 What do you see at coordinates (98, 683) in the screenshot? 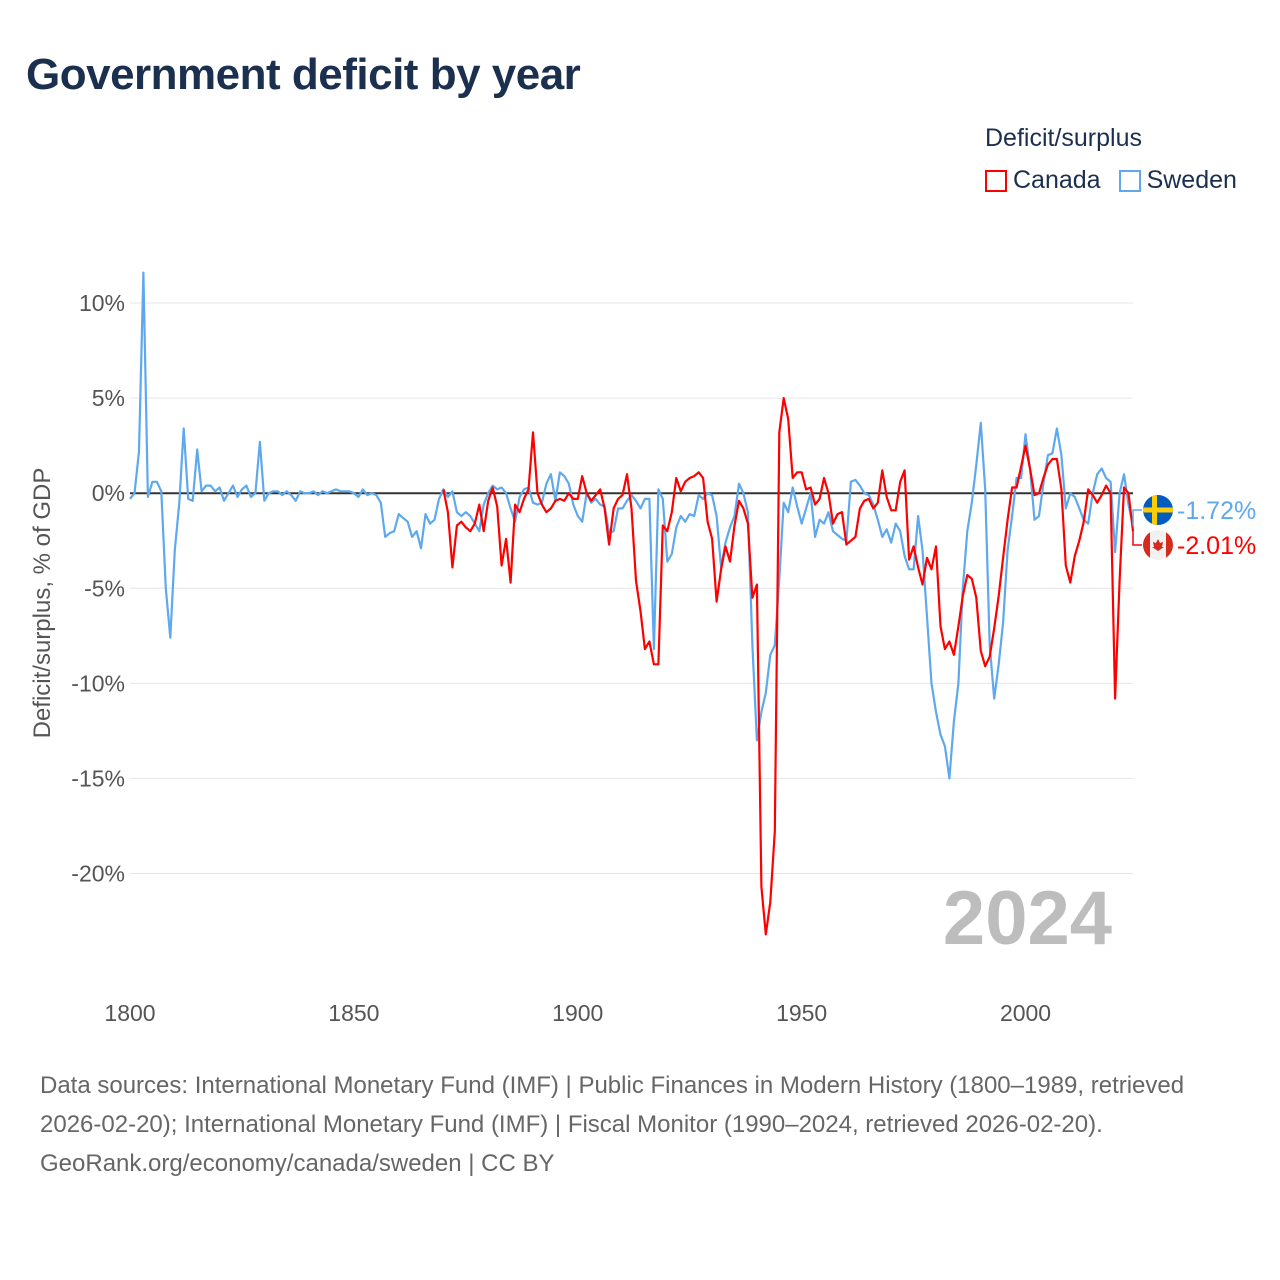
I see `y-tick-label: -10%` at bounding box center [98, 683].